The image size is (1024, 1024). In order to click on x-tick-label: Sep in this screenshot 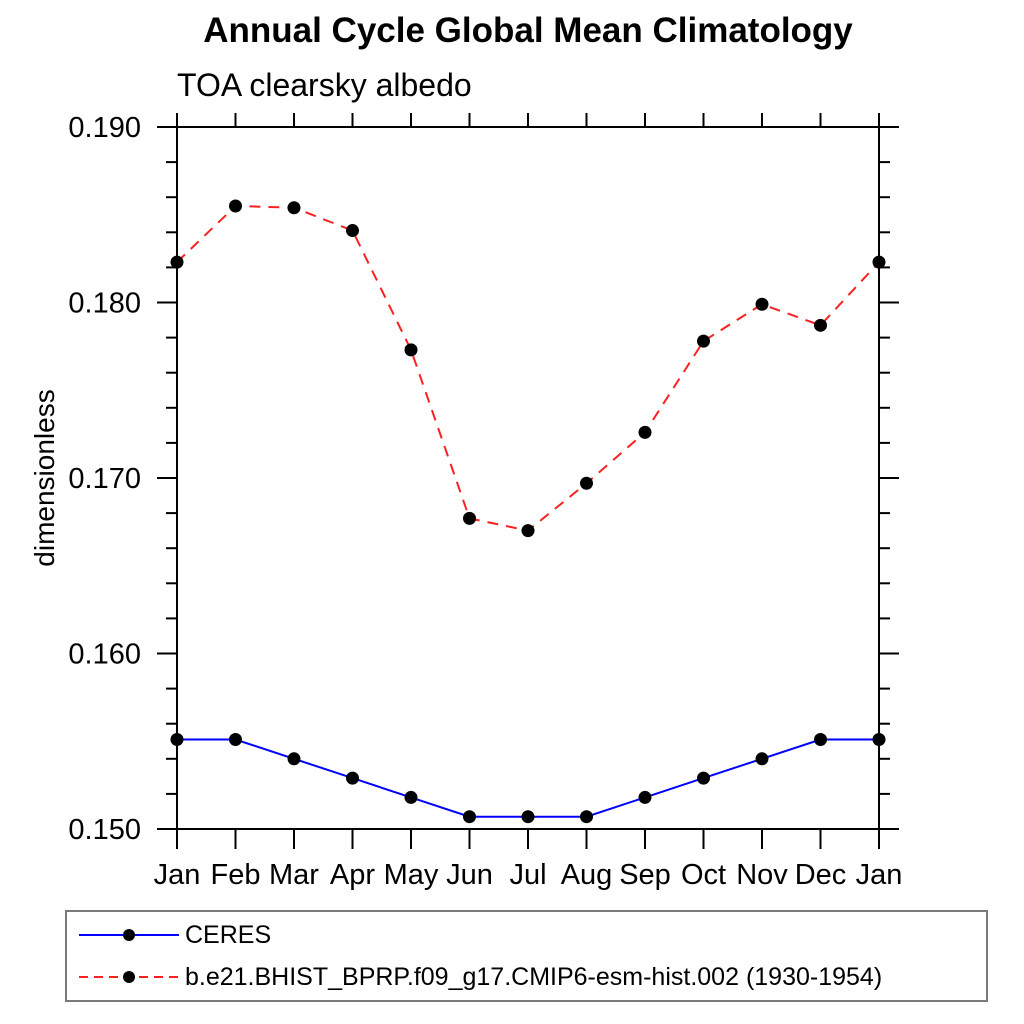, I will do `click(645, 875)`.